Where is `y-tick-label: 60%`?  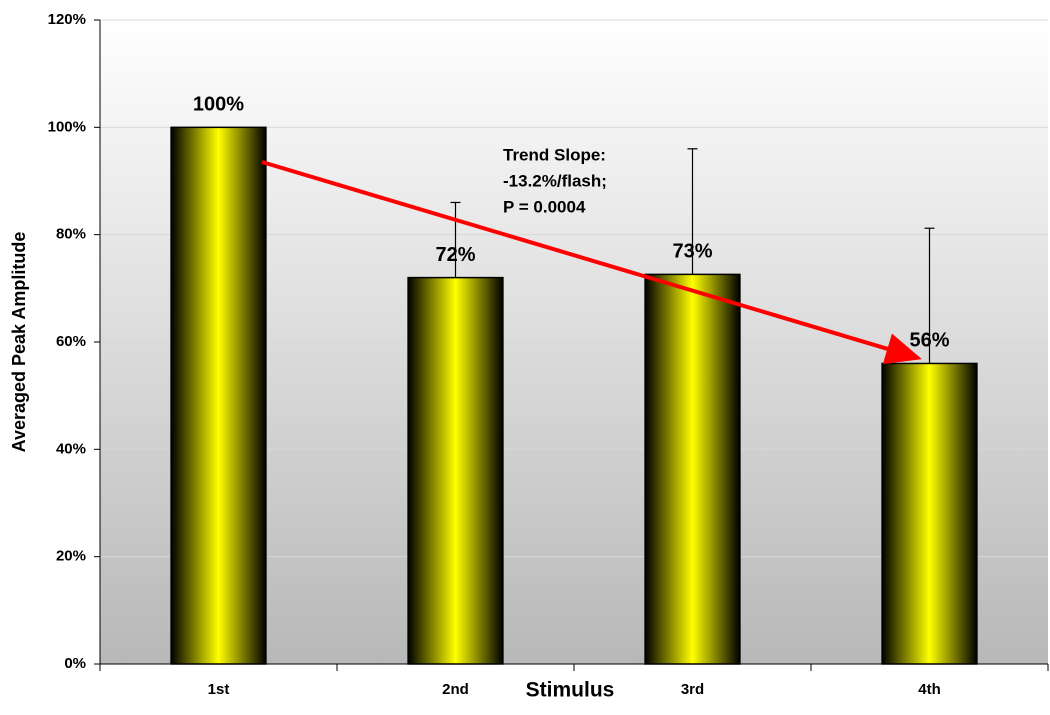
y-tick-label: 60% is located at coordinates (71, 341).